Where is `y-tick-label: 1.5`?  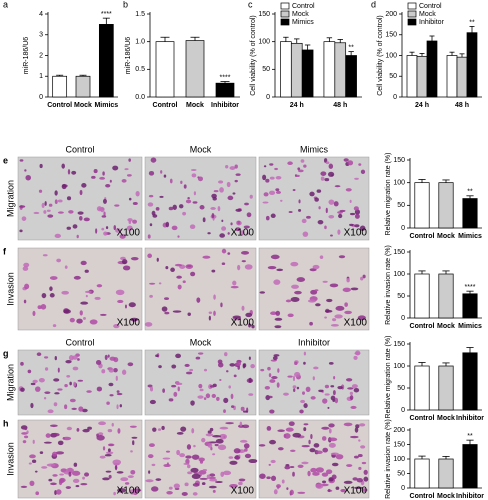 y-tick-label: 1.5 is located at coordinates (140, 14).